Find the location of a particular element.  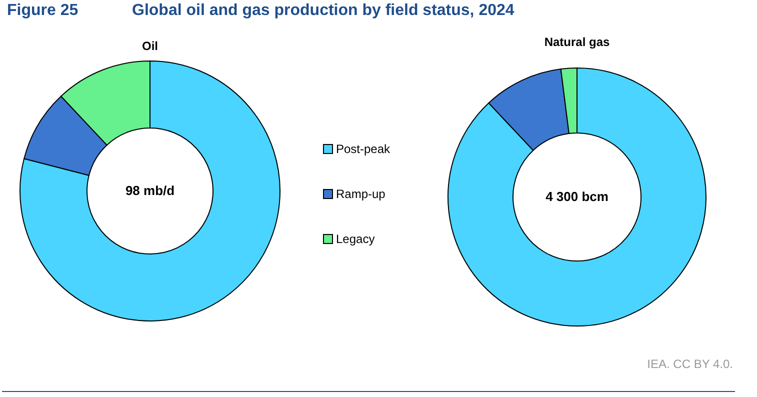

chart-title: Natural gas is located at coordinates (577, 43).